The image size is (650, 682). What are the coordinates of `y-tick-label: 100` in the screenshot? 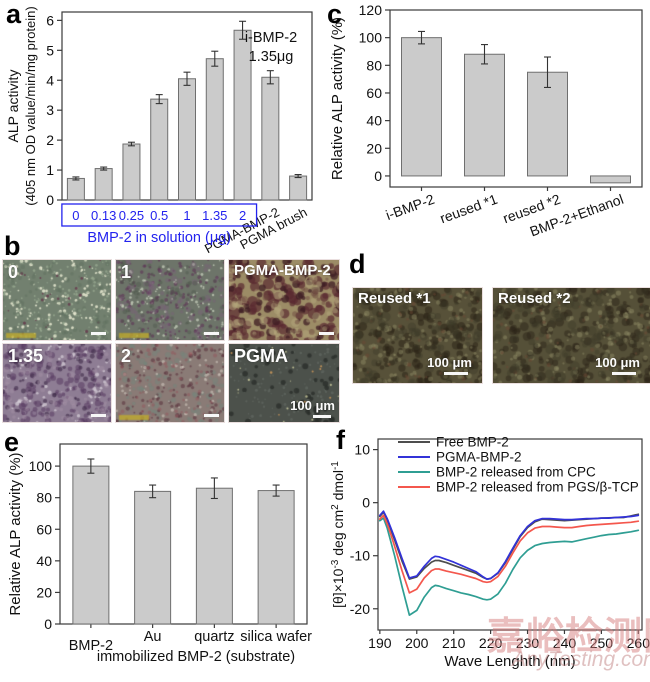 It's located at (41, 466).